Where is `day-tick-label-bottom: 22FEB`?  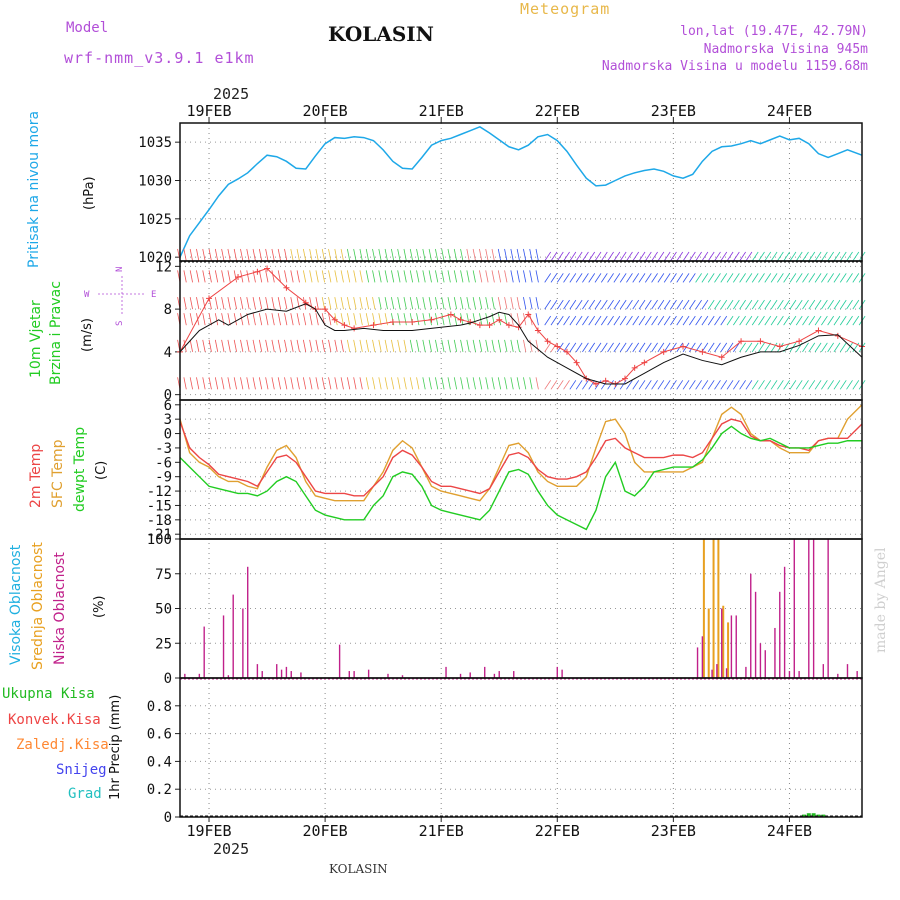 day-tick-label-bottom: 22FEB is located at coordinates (557, 831).